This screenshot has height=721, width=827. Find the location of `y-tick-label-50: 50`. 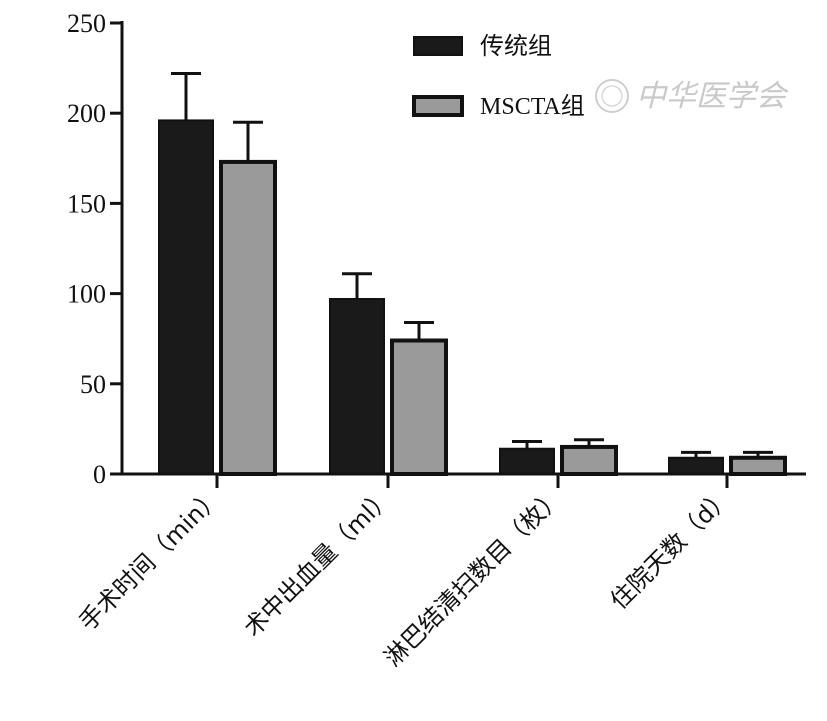

y-tick-label-50: 50 is located at coordinates (93, 384).